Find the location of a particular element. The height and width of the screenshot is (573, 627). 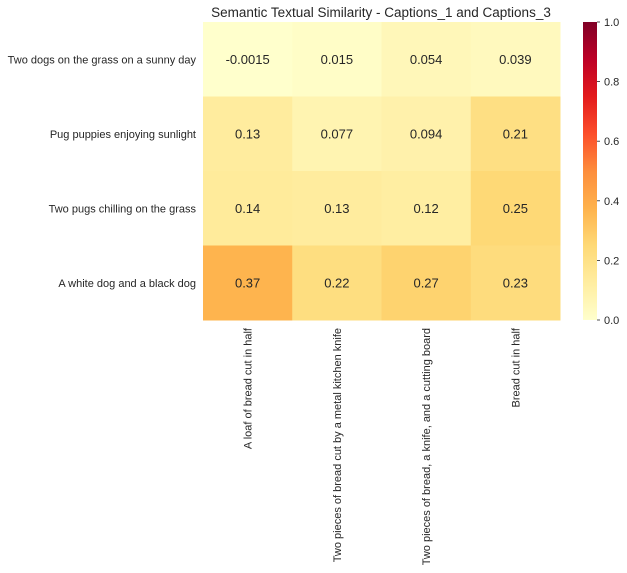

row-label: A white dog and a black dog is located at coordinates (127, 284).